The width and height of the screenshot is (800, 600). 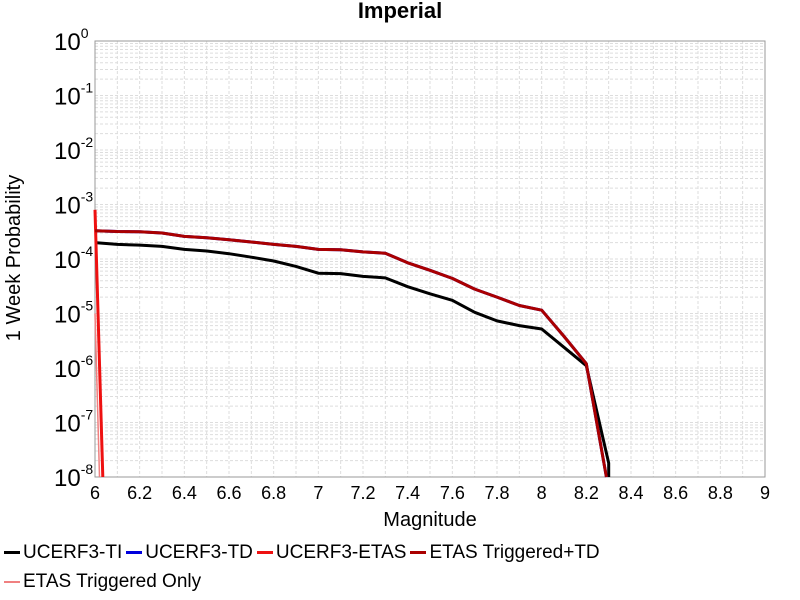 I want to click on x-tick-label: 7.6, so click(x=452, y=493).